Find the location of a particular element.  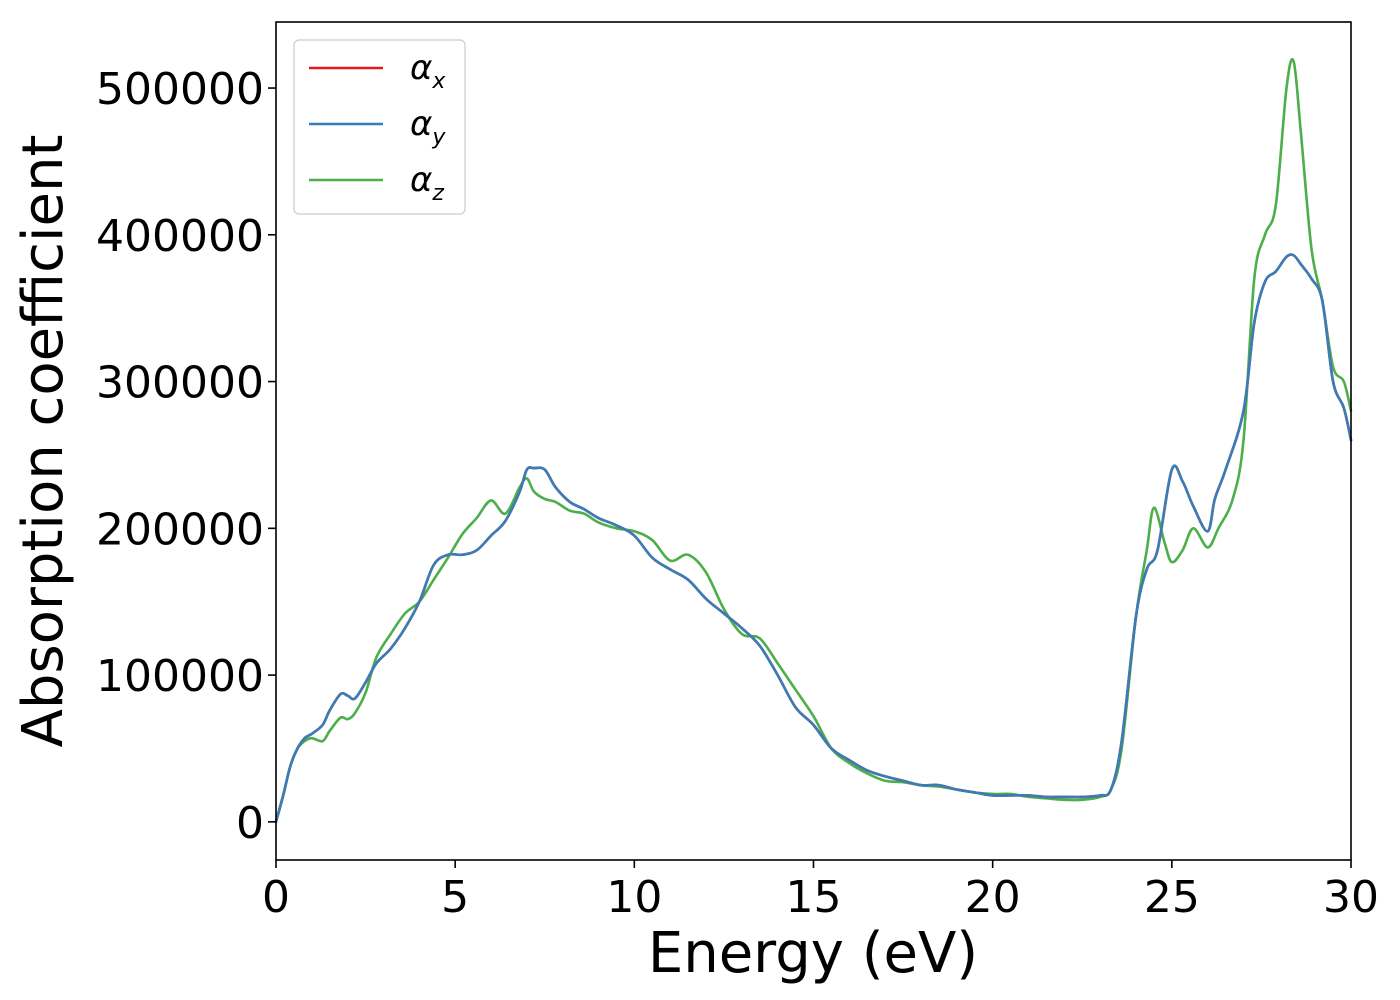

x-tick-label: 25 is located at coordinates (1172, 897).